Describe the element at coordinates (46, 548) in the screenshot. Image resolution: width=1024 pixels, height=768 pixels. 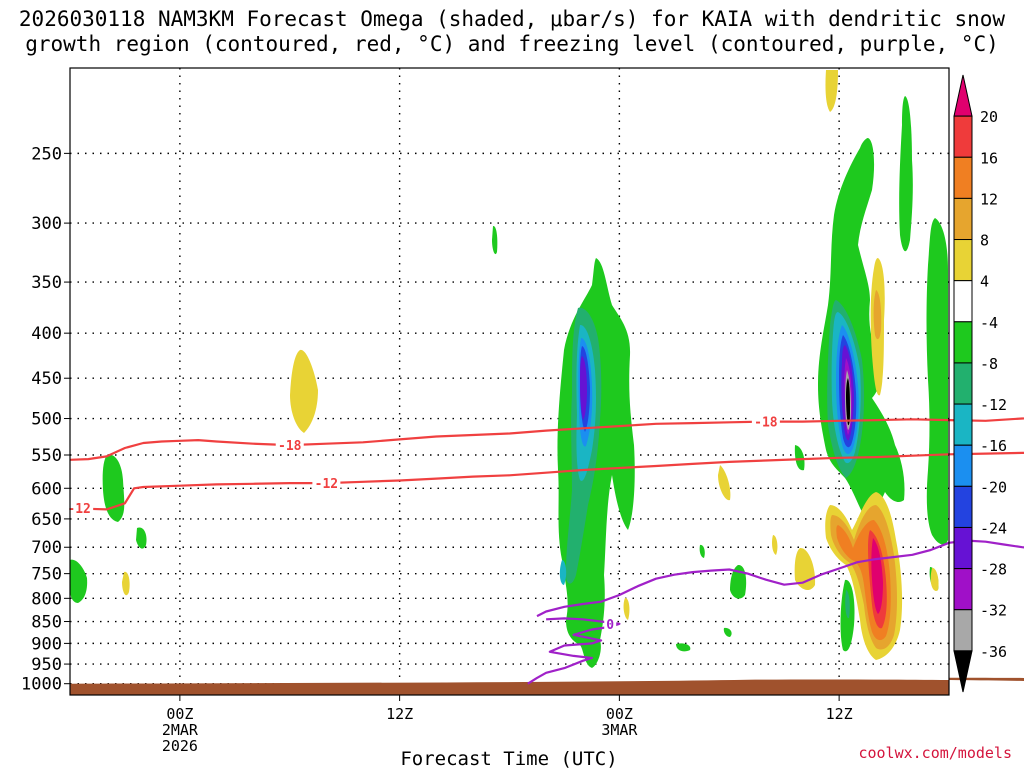
I see `y-tick-label: 700` at that location.